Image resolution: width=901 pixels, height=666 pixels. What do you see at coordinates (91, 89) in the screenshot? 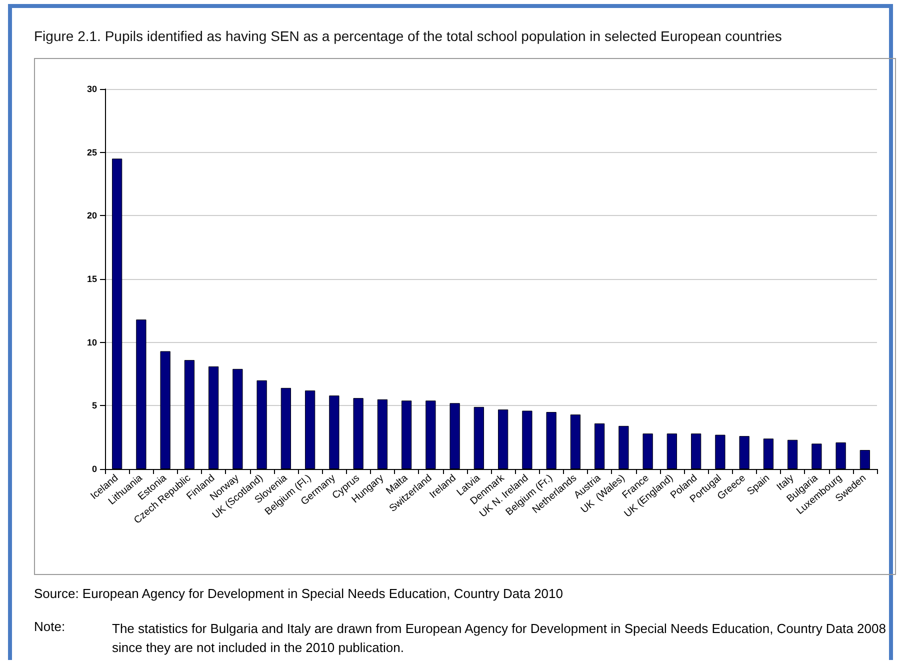
I see `y-tick-label: 30` at bounding box center [91, 89].